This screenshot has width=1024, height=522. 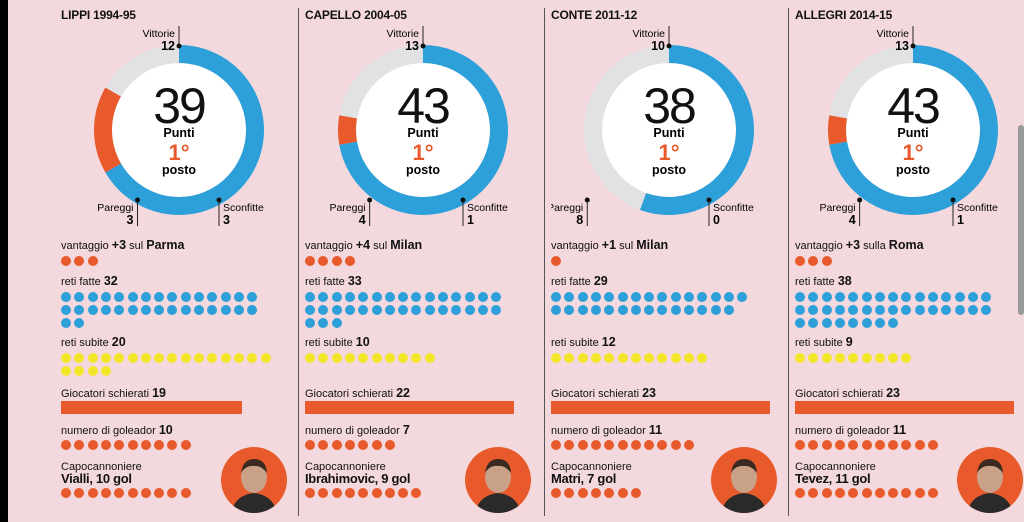 I want to click on top-scorer-name: Matri, 7 gol, so click(x=584, y=478).